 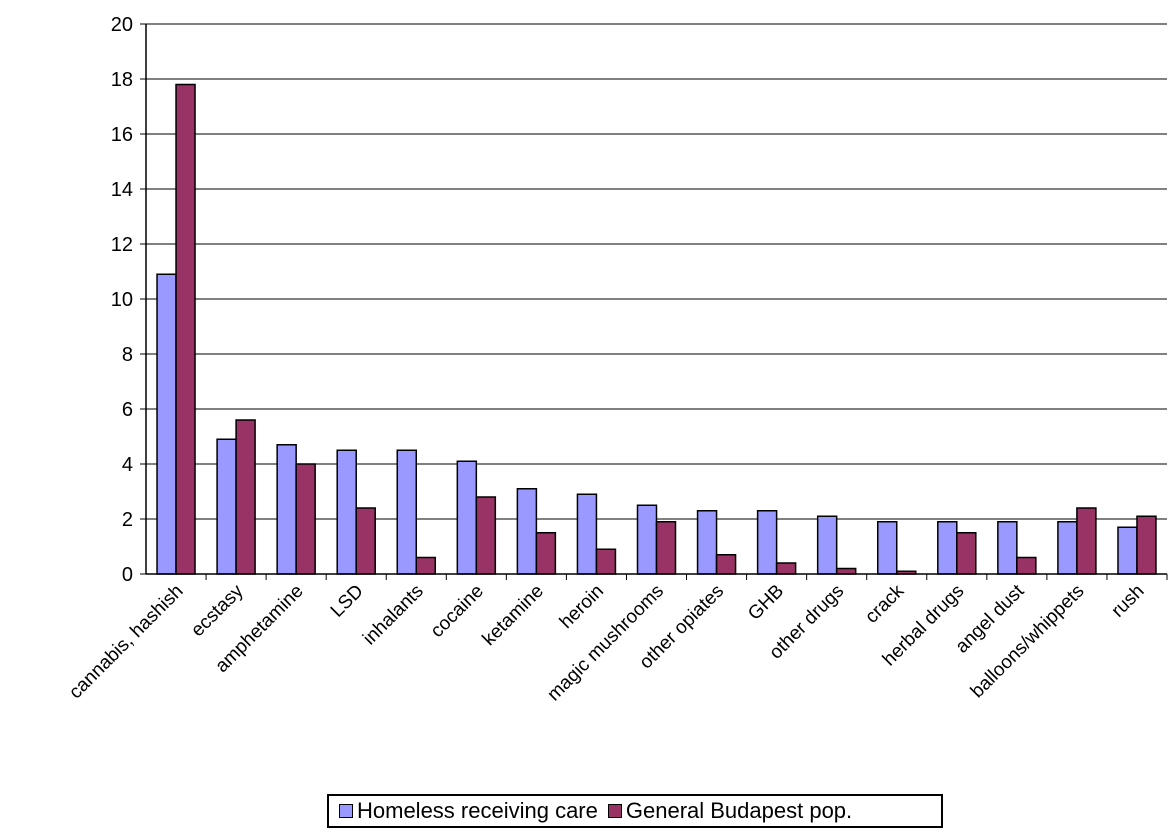 I want to click on x-category-label: balloons/whippets, so click(x=1028, y=642).